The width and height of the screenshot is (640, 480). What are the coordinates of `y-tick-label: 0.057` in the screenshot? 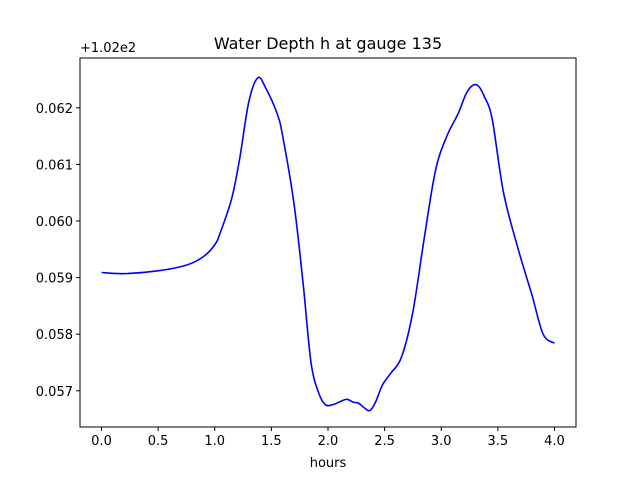 It's located at (54, 392).